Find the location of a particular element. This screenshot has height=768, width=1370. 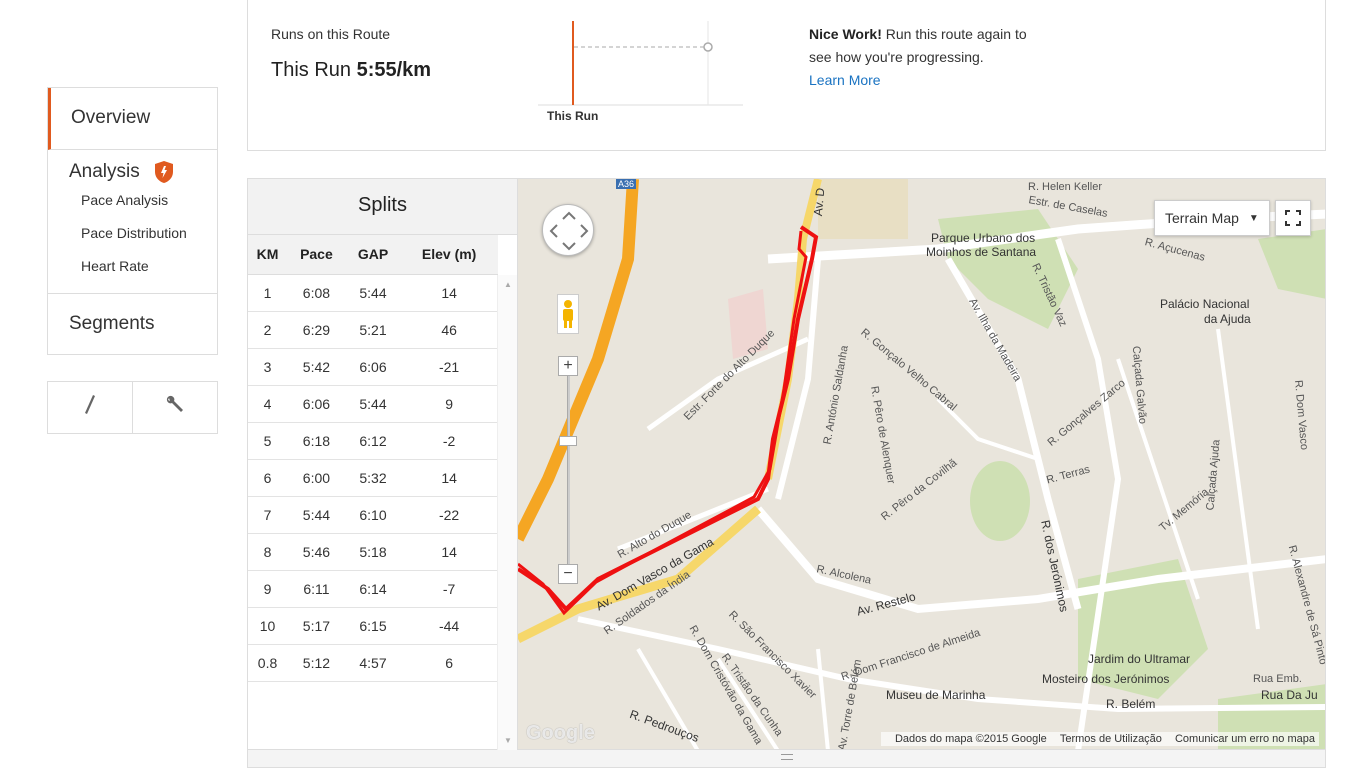

resize-grip-icon is located at coordinates (787, 757).